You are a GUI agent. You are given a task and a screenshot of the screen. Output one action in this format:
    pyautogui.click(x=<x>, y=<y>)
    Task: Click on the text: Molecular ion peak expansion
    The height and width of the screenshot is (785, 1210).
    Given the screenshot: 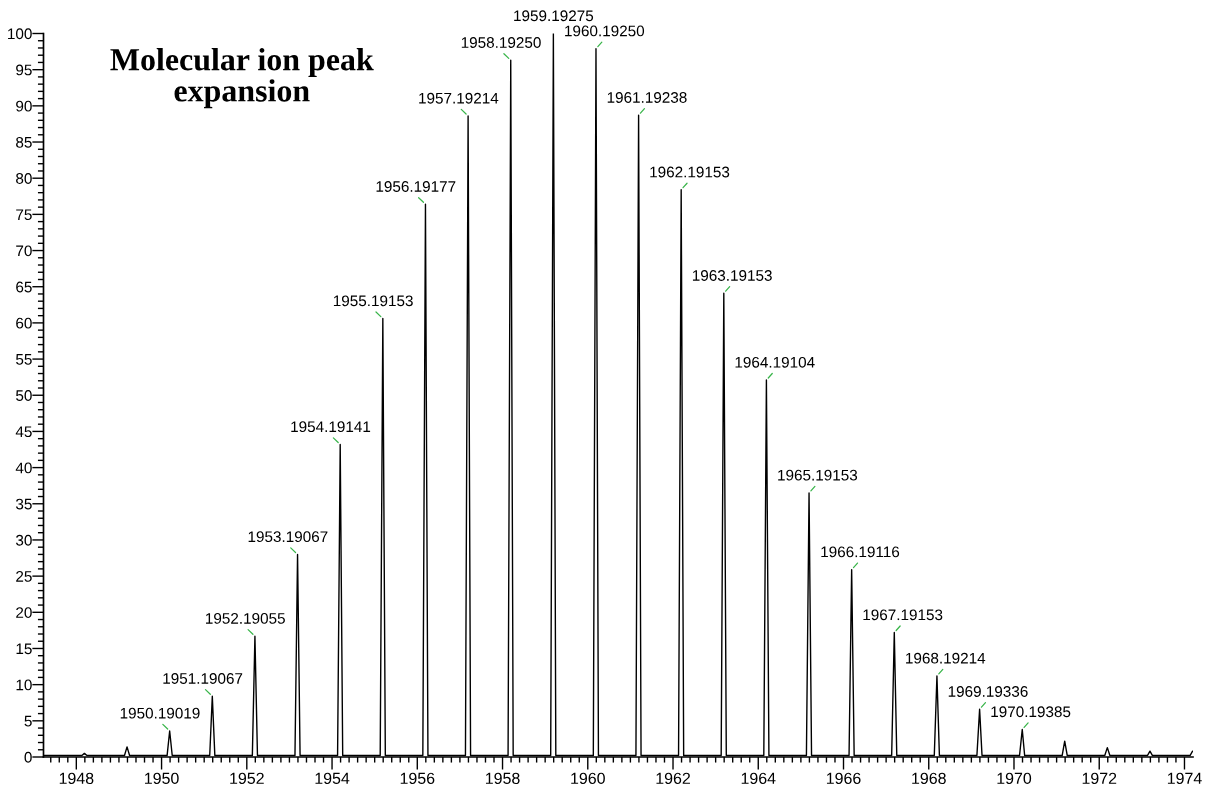 What is the action you would take?
    pyautogui.click(x=242, y=78)
    